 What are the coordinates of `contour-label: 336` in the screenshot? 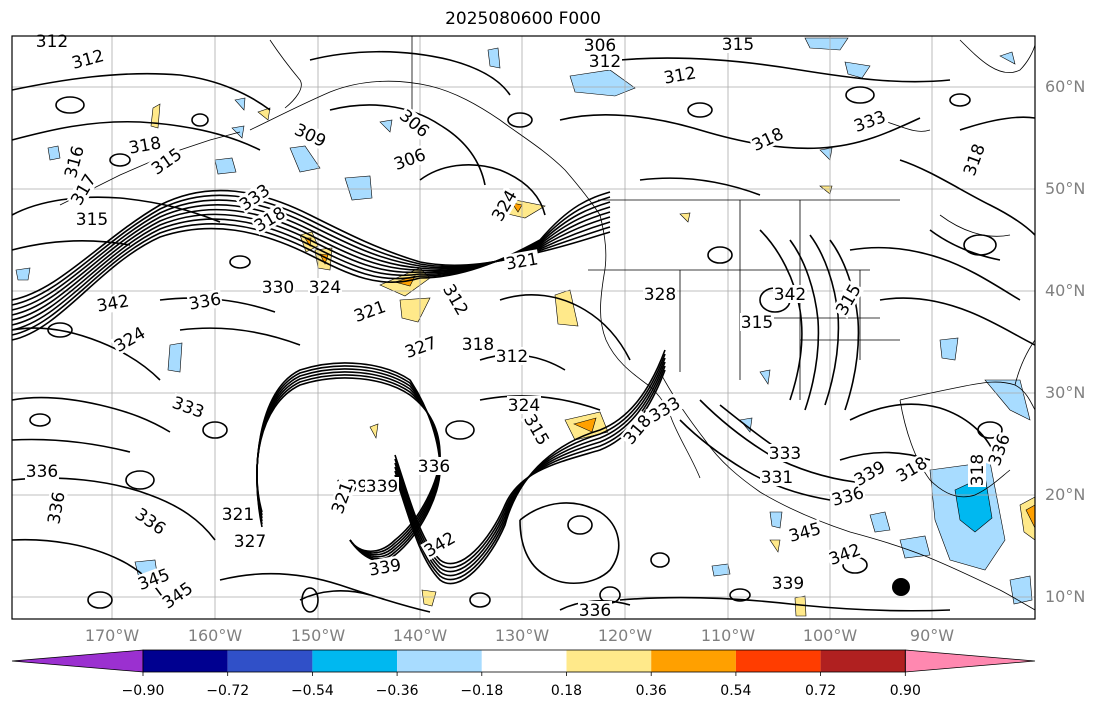 It's located at (434, 467).